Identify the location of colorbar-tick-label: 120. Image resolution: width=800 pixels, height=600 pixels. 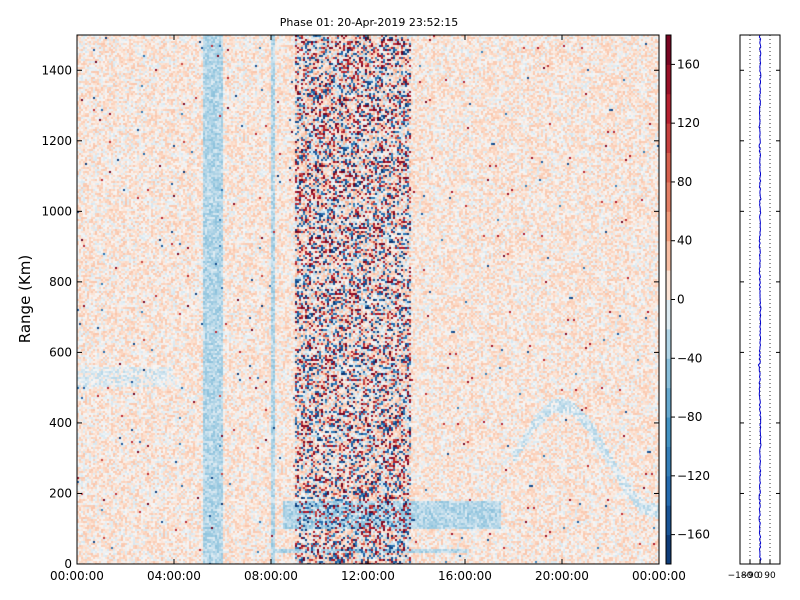
(688, 123).